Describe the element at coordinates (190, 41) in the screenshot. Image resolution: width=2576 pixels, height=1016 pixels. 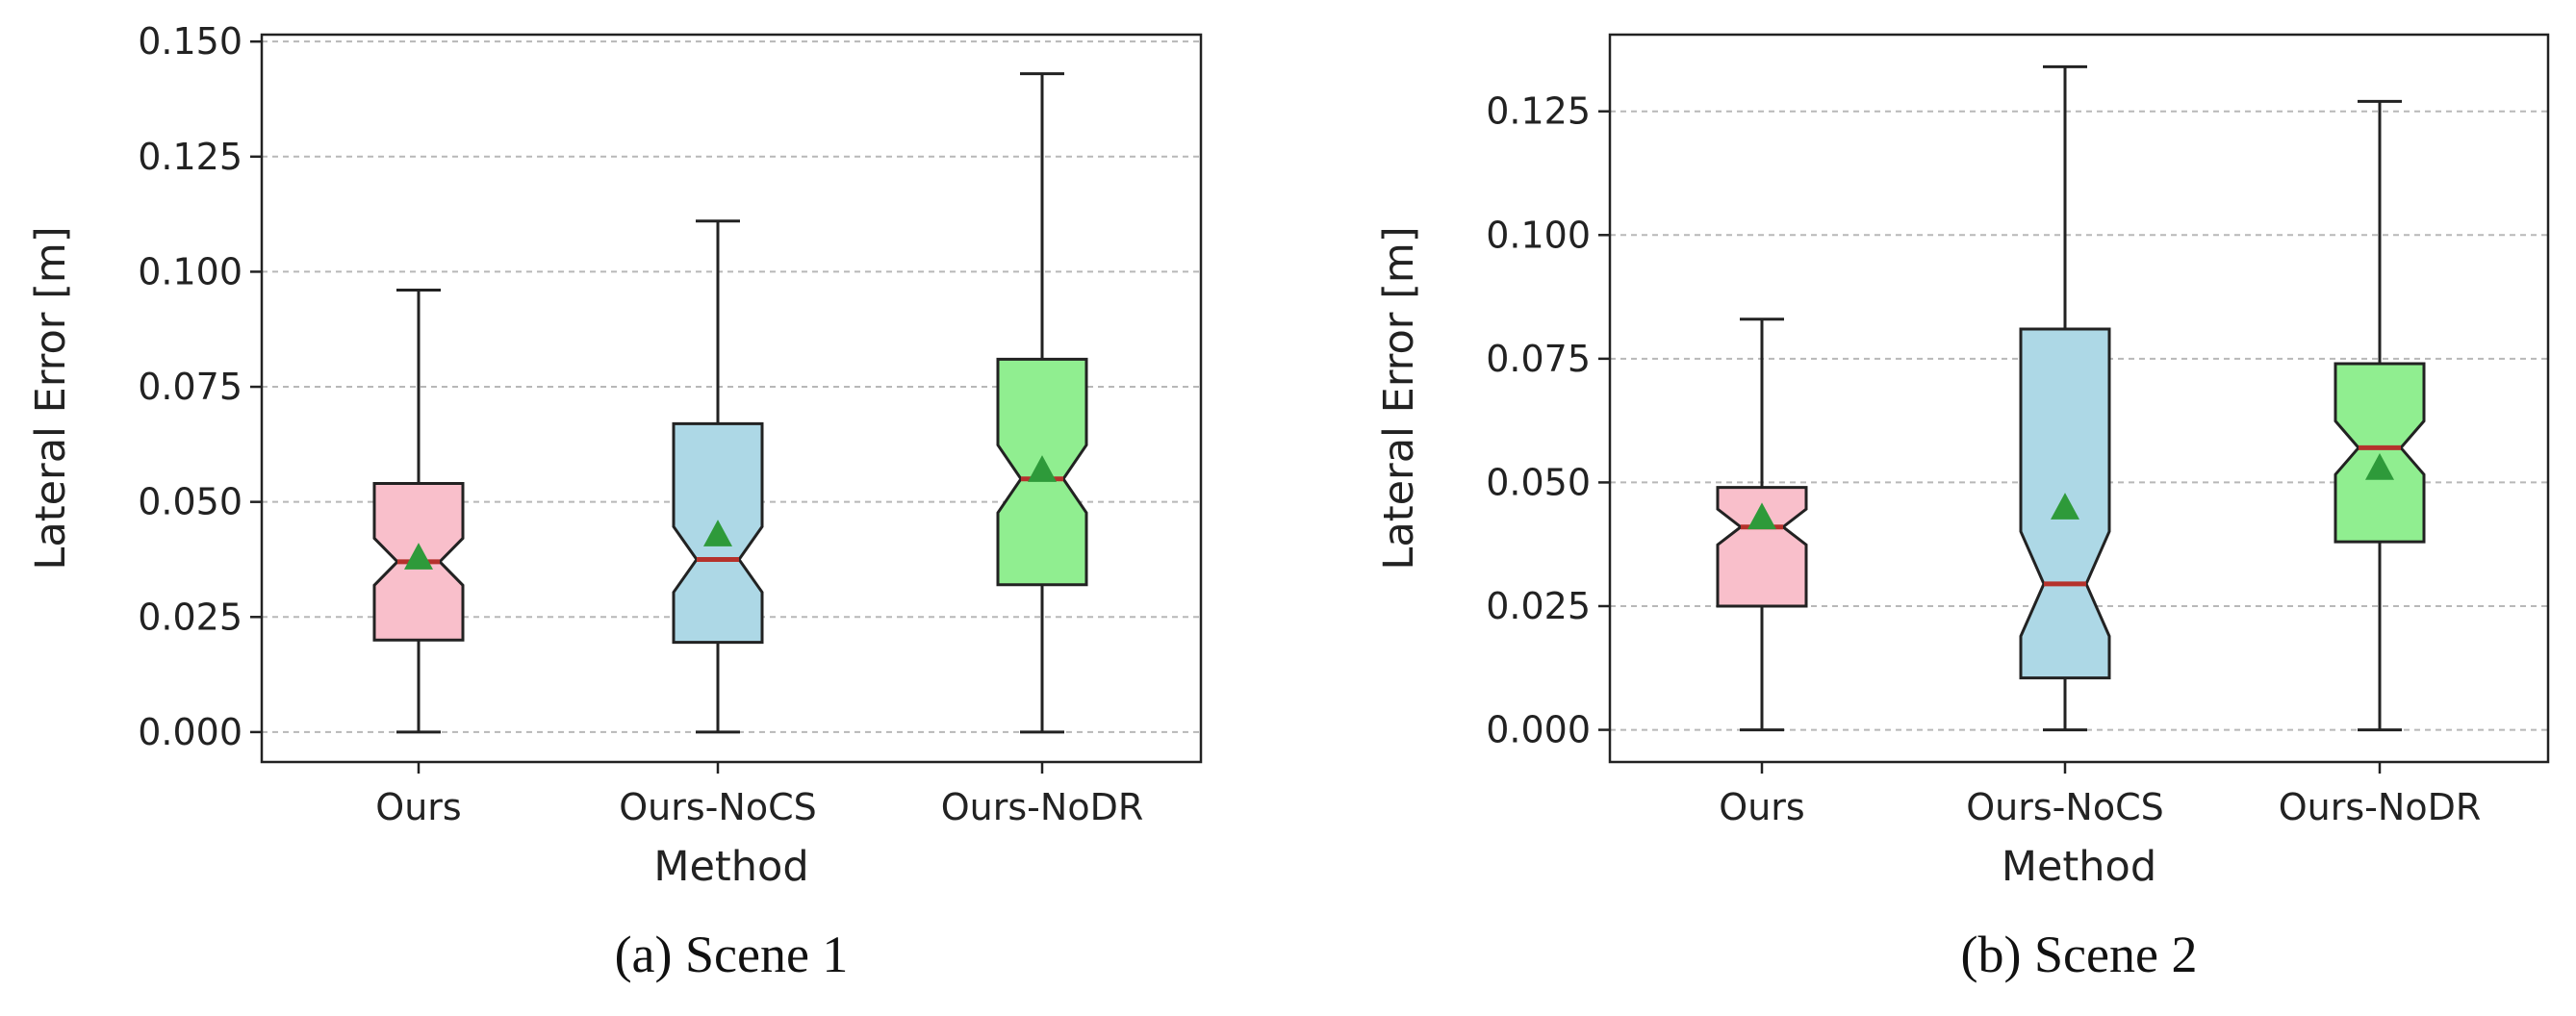
I see `y-tick-label: 0.150` at that location.